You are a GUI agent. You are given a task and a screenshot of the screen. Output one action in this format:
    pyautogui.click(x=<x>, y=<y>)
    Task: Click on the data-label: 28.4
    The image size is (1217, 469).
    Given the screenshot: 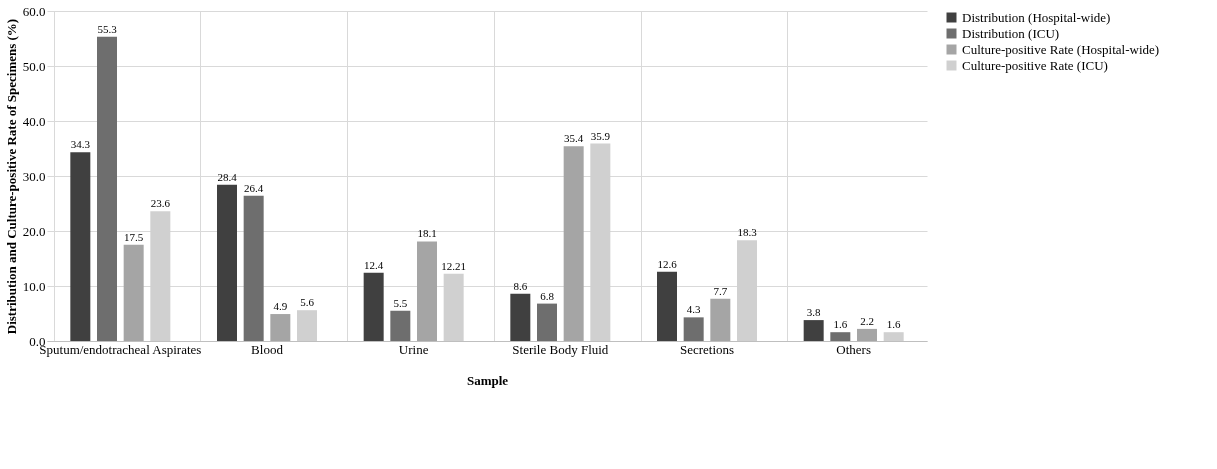 What is the action you would take?
    pyautogui.click(x=227, y=176)
    